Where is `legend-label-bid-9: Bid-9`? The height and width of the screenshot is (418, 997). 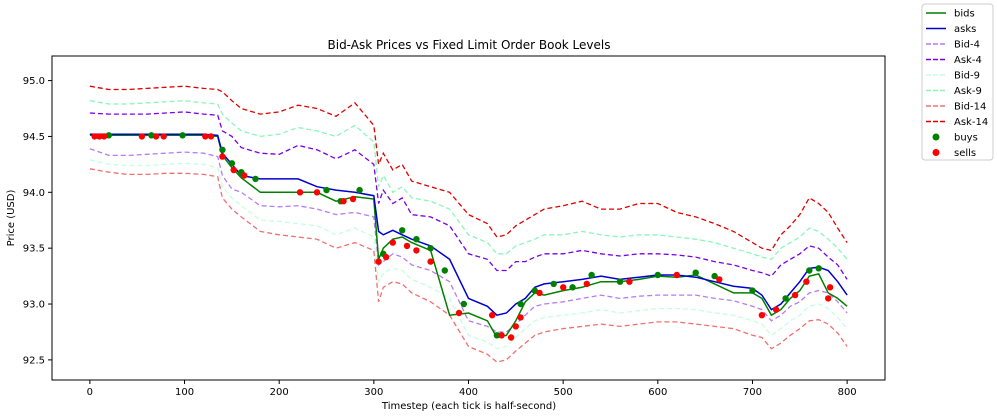 legend-label-bid-9: Bid-9 is located at coordinates (967, 76).